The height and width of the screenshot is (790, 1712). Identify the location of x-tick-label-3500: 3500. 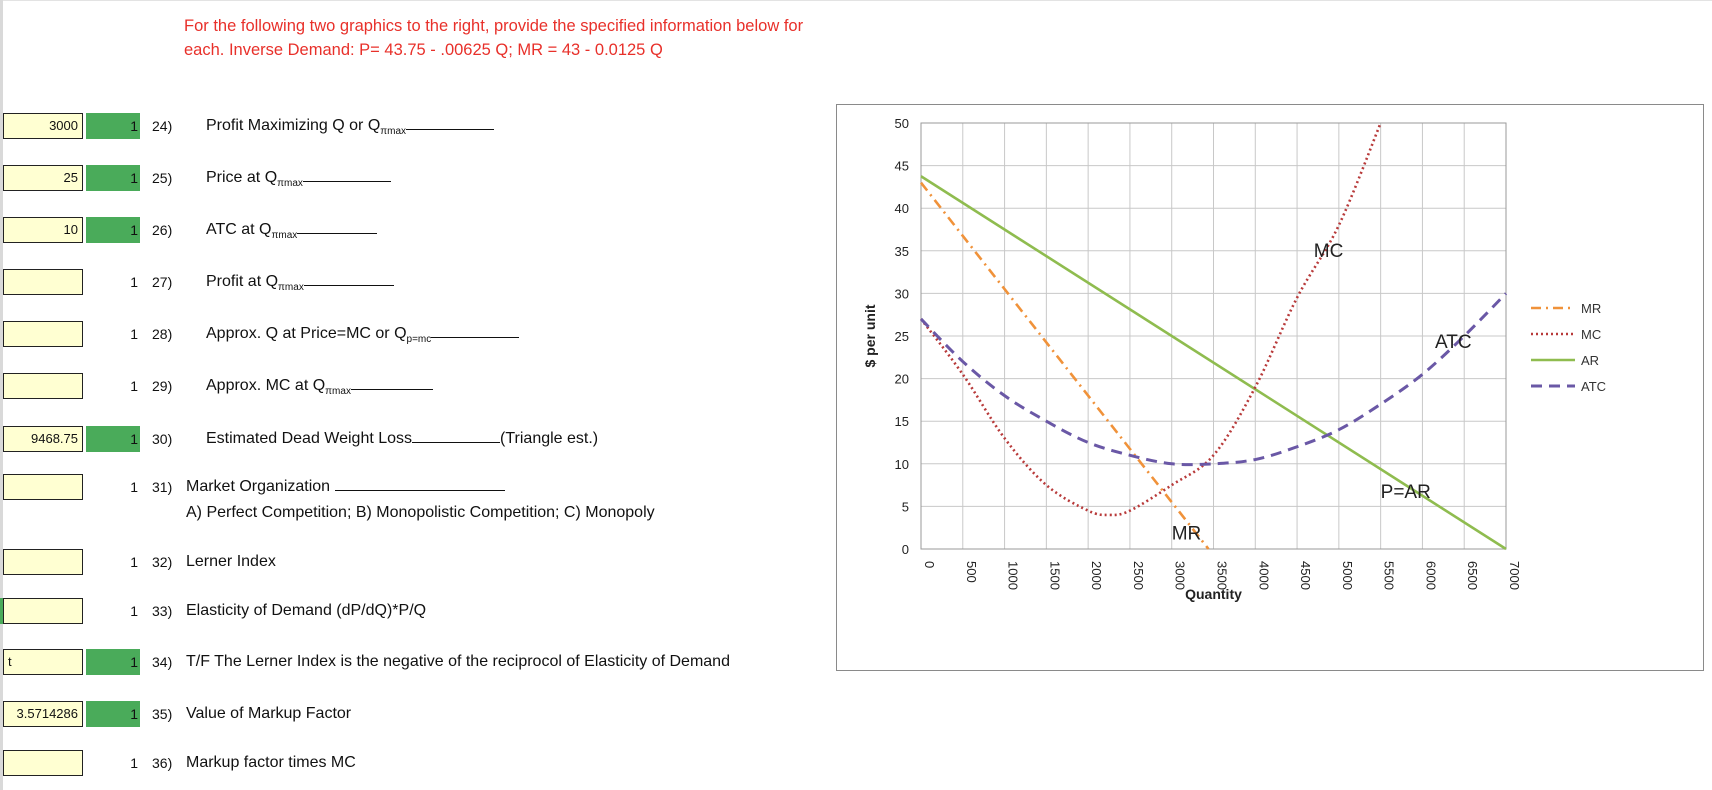
(1222, 575).